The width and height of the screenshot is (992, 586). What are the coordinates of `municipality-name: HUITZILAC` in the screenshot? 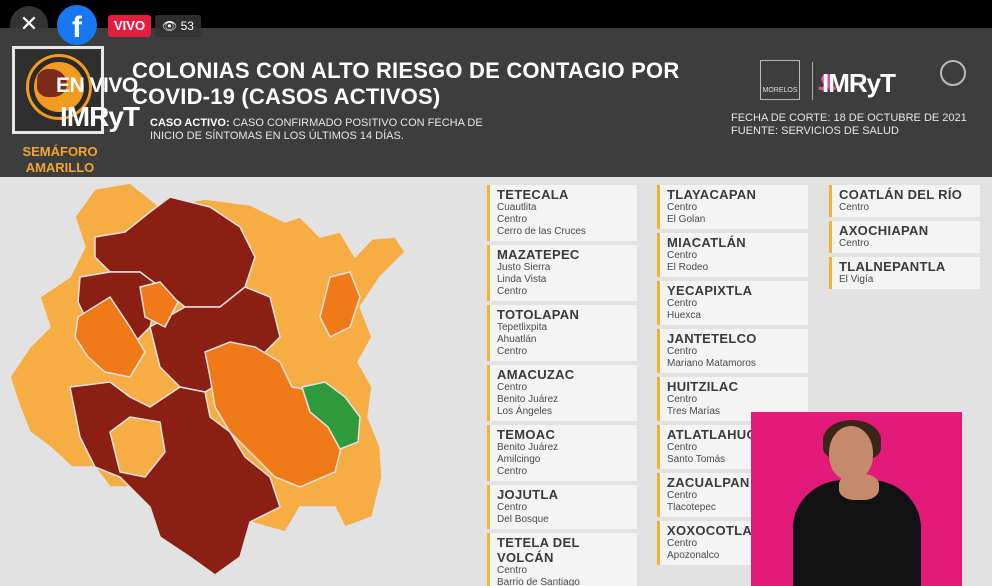 It's located at (703, 386).